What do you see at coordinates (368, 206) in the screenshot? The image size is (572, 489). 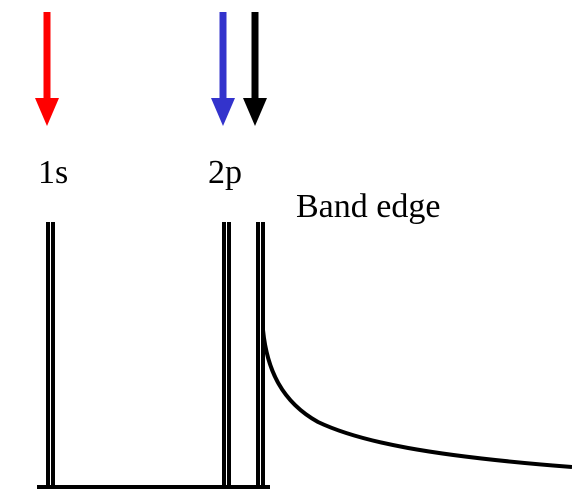 I see `label-band-edge: Band edge` at bounding box center [368, 206].